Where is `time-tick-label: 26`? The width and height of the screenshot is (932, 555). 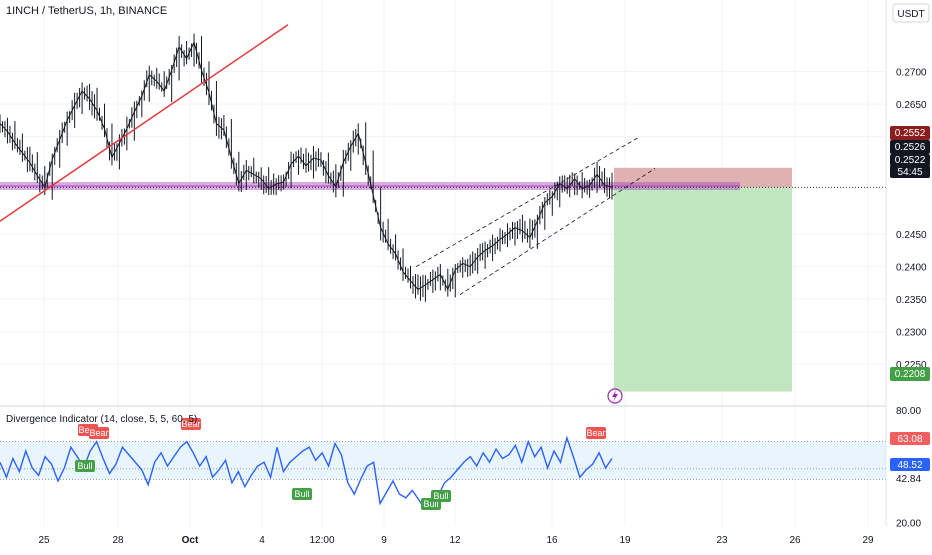
time-tick-label: 26 is located at coordinates (795, 540).